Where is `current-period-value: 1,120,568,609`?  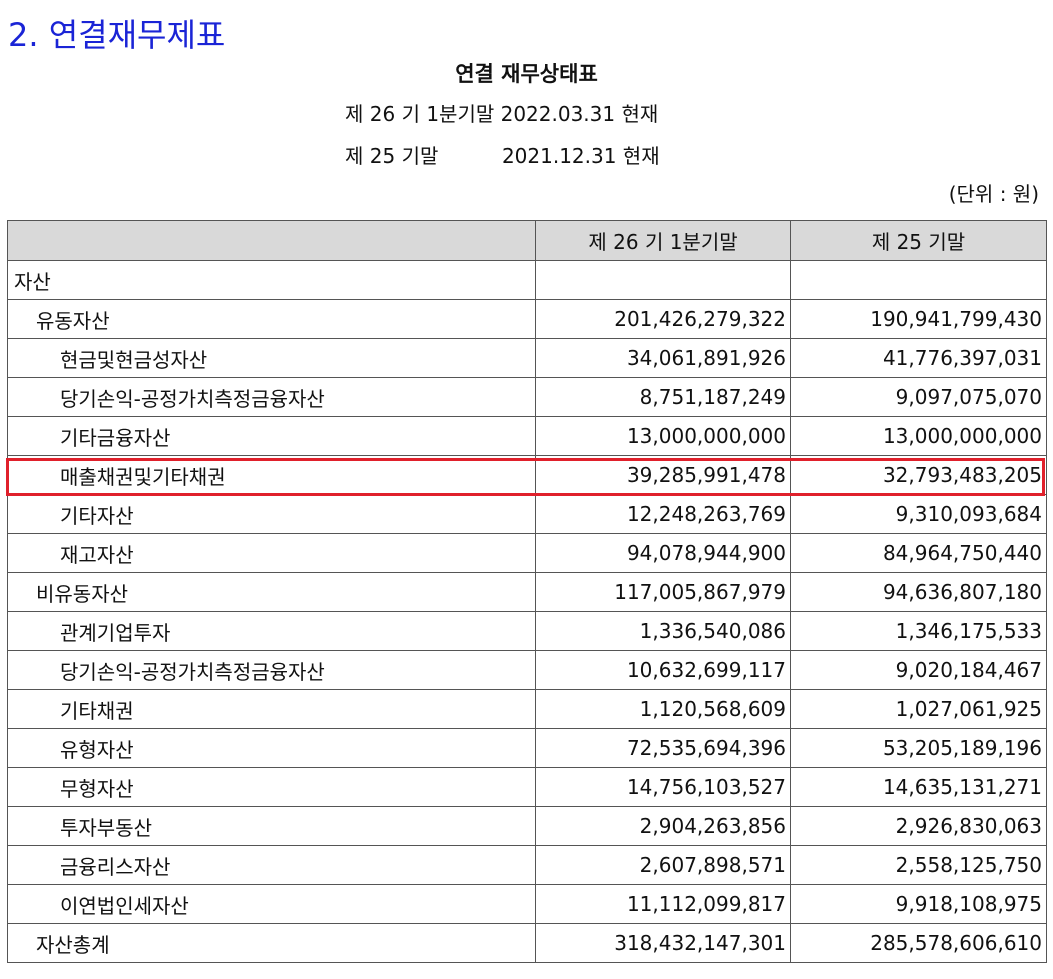 current-period-value: 1,120,568,609 is located at coordinates (663, 709).